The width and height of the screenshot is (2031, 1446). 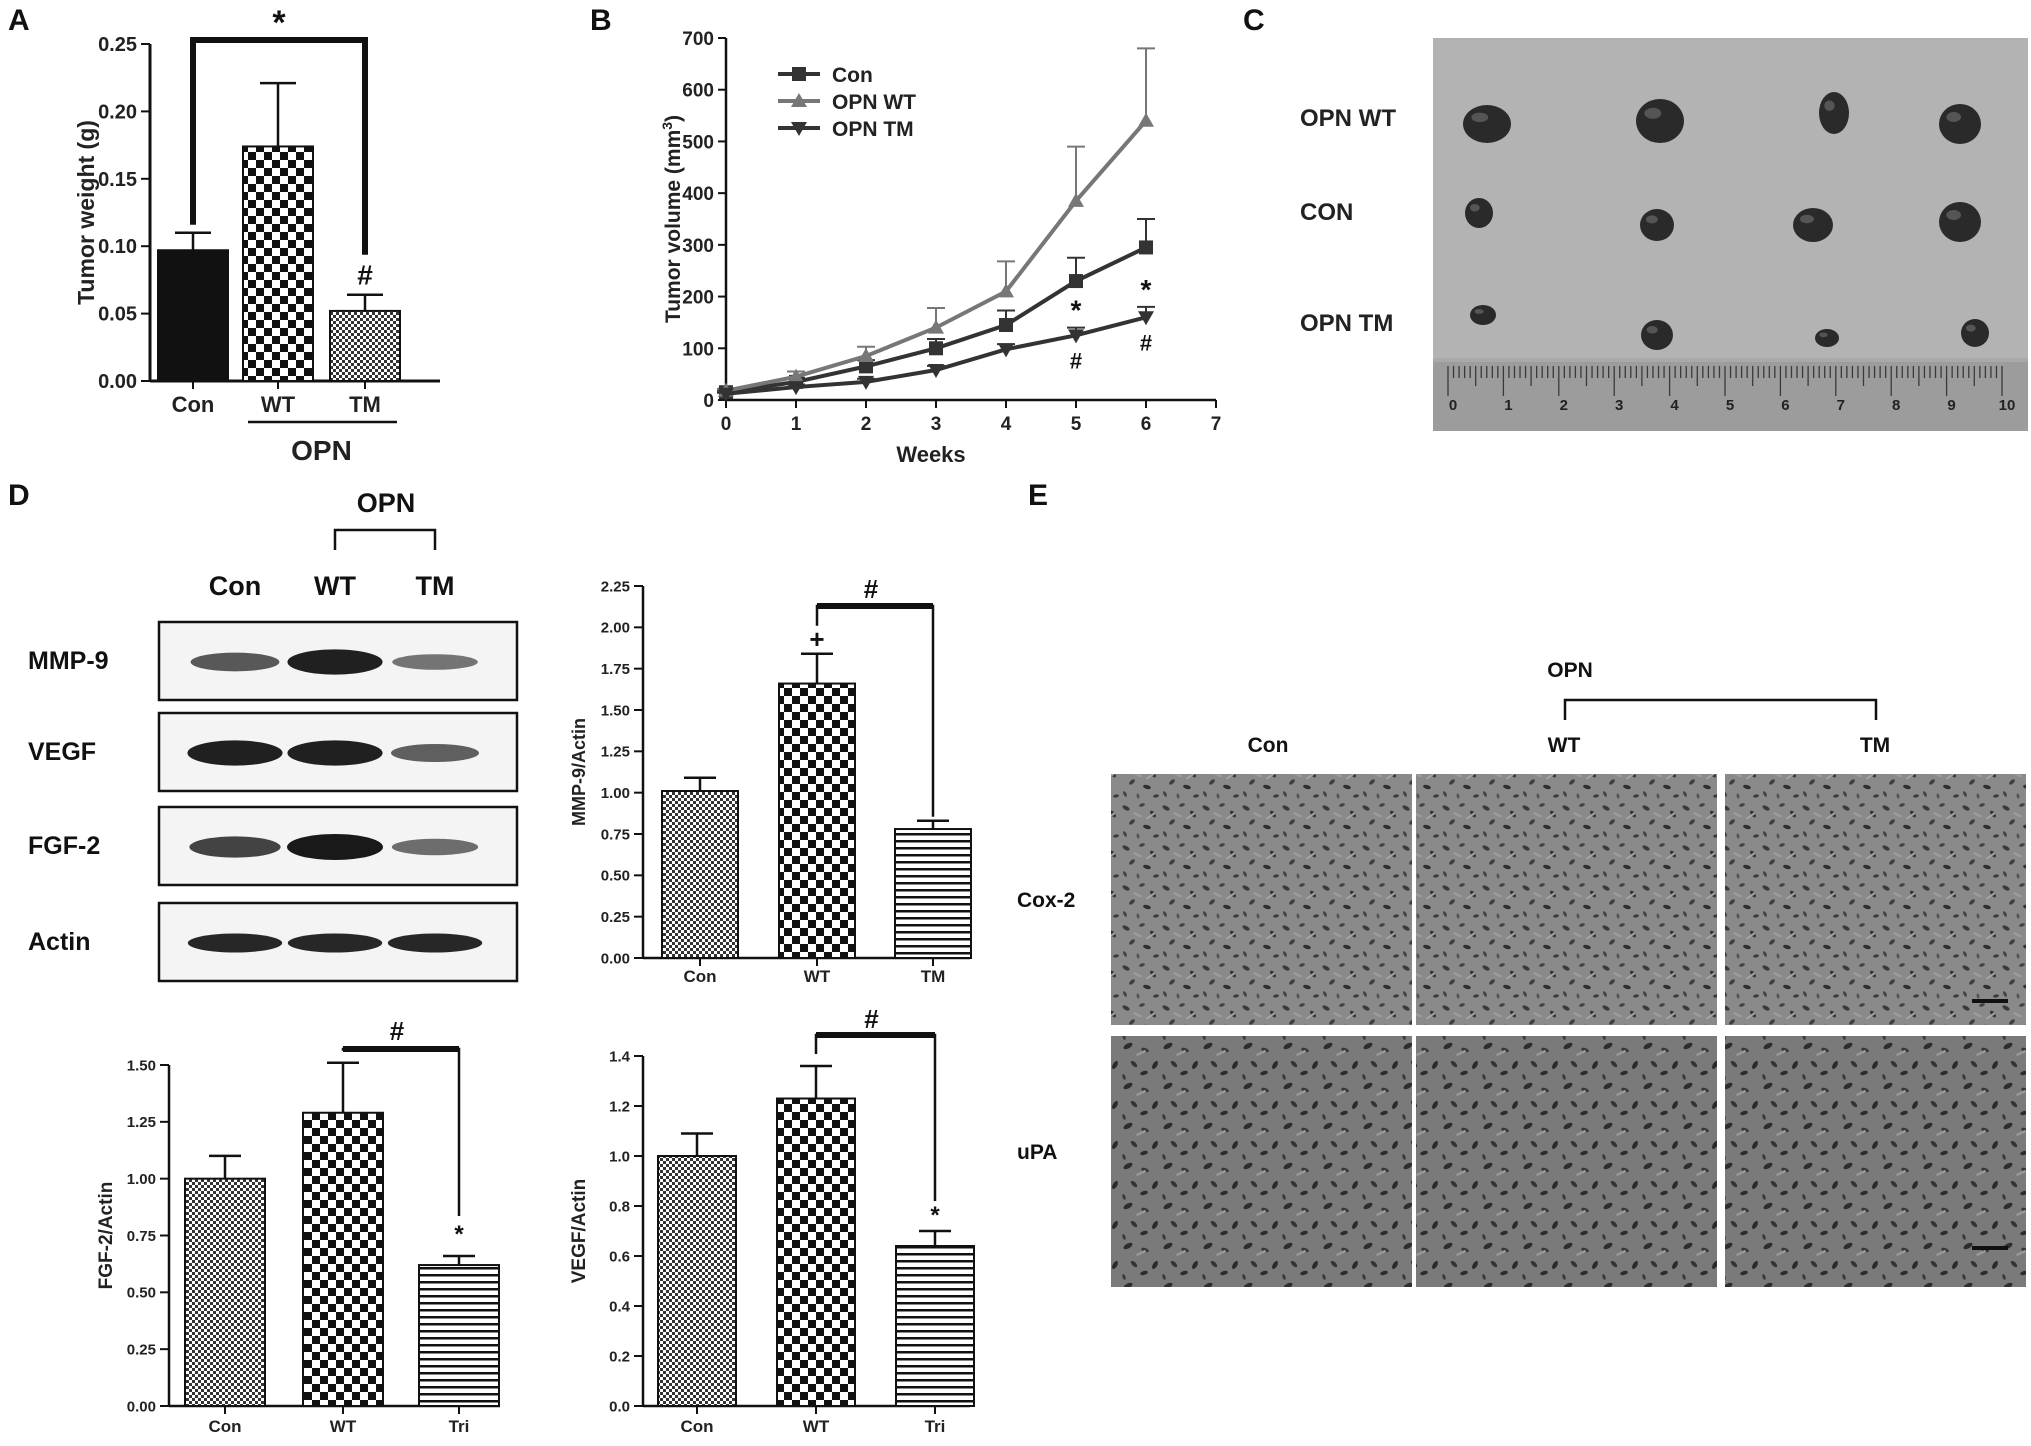 What do you see at coordinates (619, 1106) in the screenshot?
I see `y-tick-label: 1.2` at bounding box center [619, 1106].